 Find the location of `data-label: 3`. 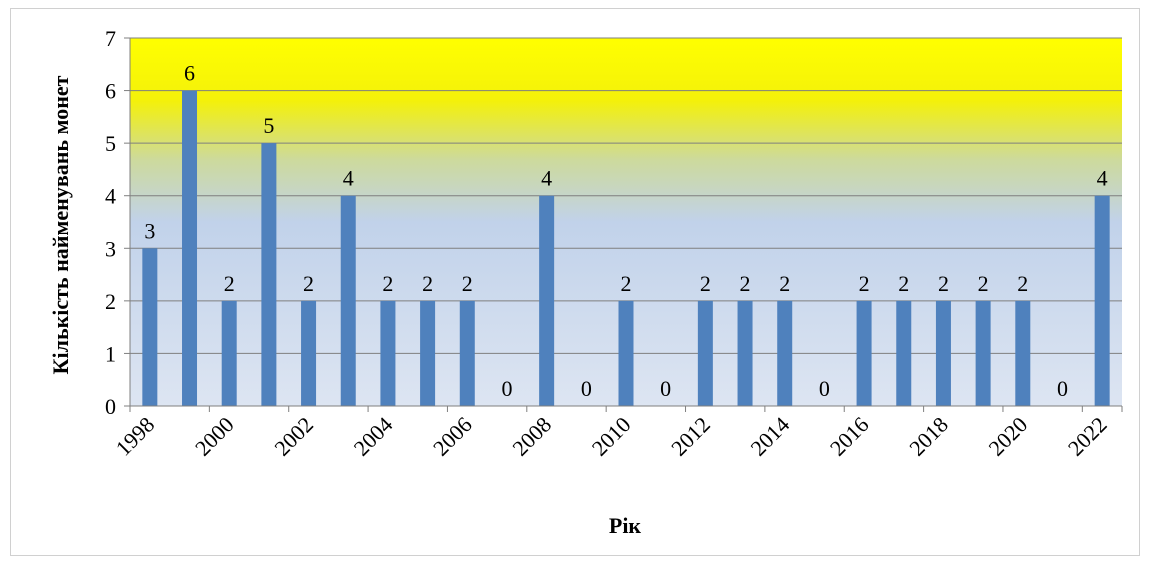

data-label: 3 is located at coordinates (149, 230).